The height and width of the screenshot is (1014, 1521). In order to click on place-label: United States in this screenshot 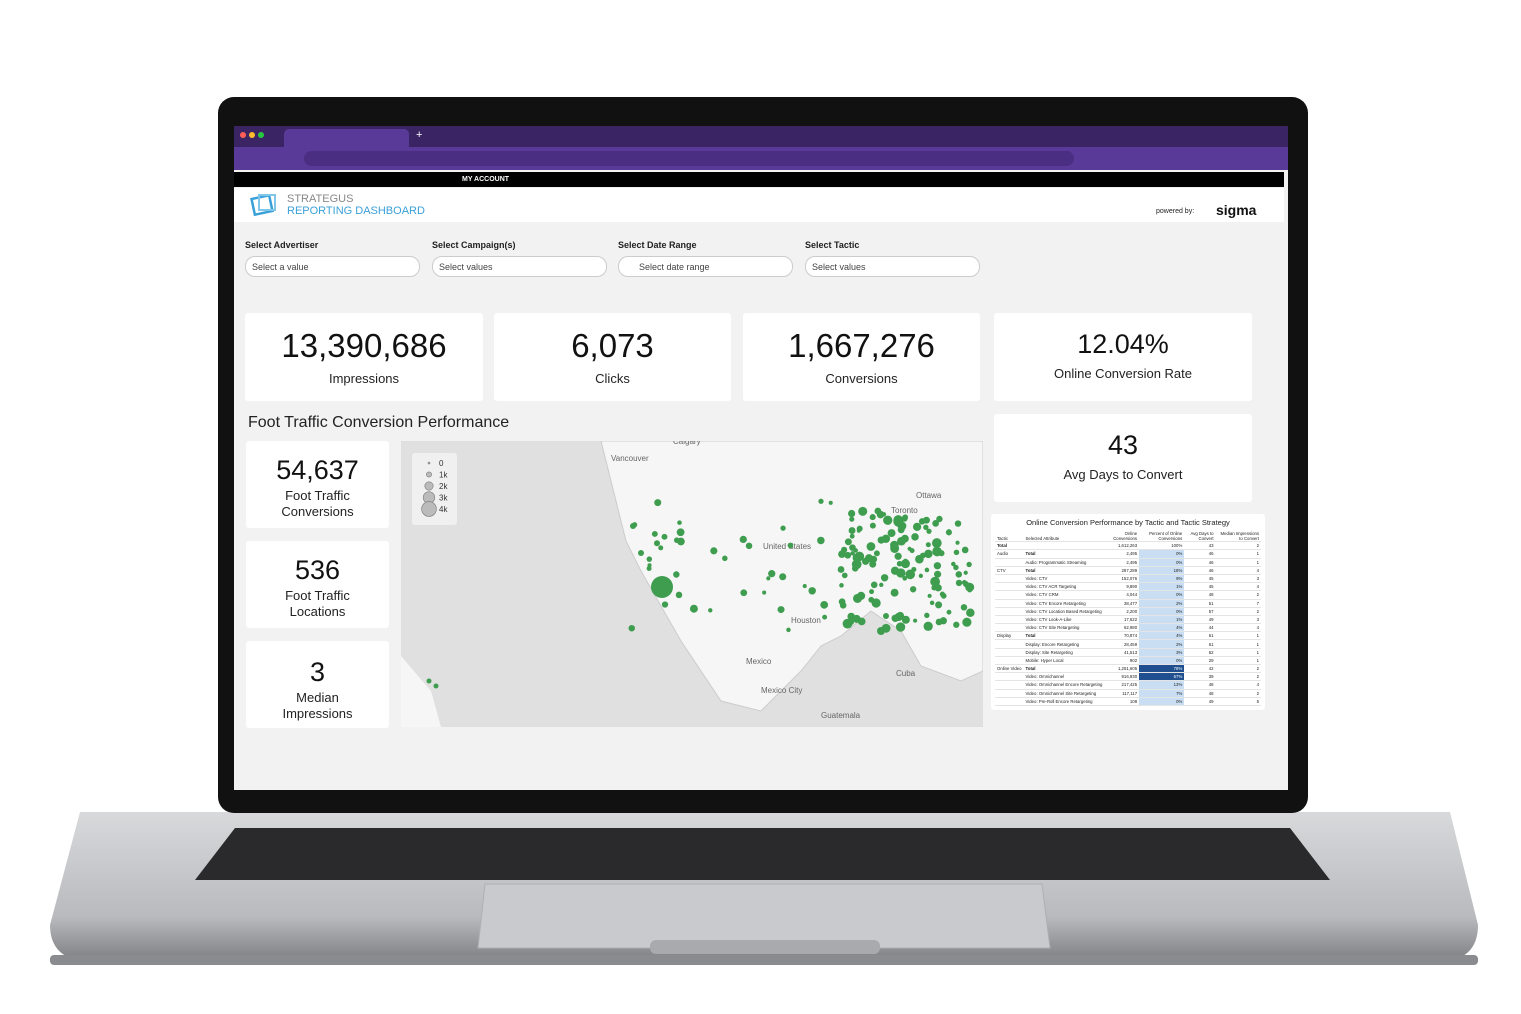, I will do `click(787, 546)`.